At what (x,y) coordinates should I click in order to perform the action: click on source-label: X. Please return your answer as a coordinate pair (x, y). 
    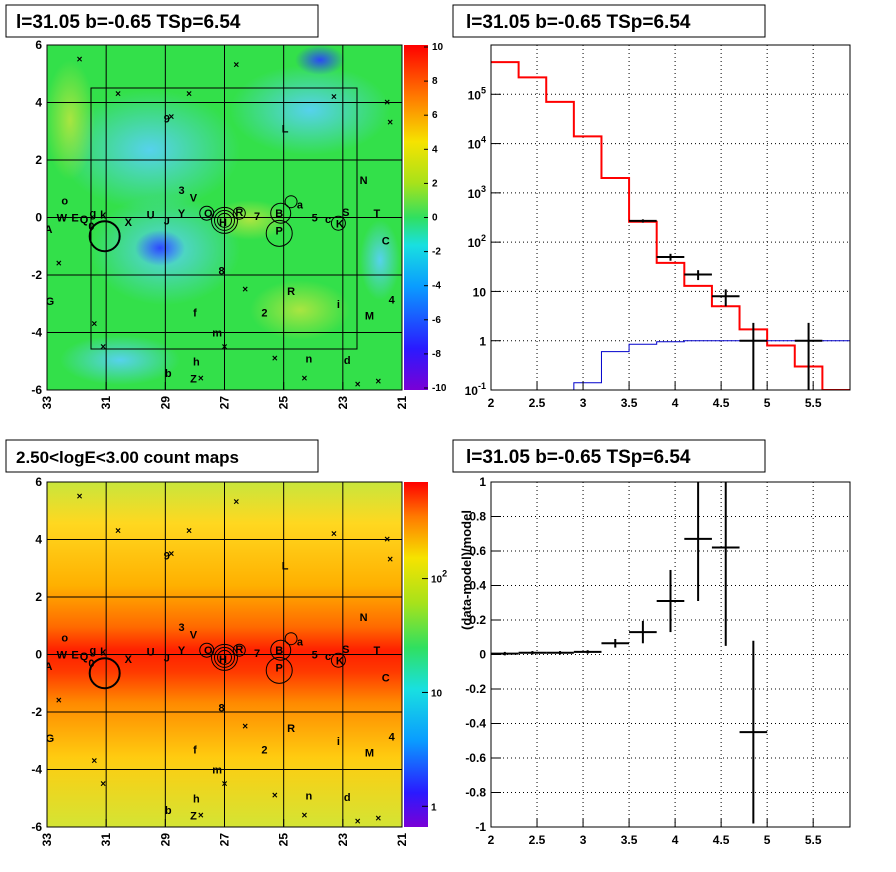
    Looking at the image, I should click on (129, 660).